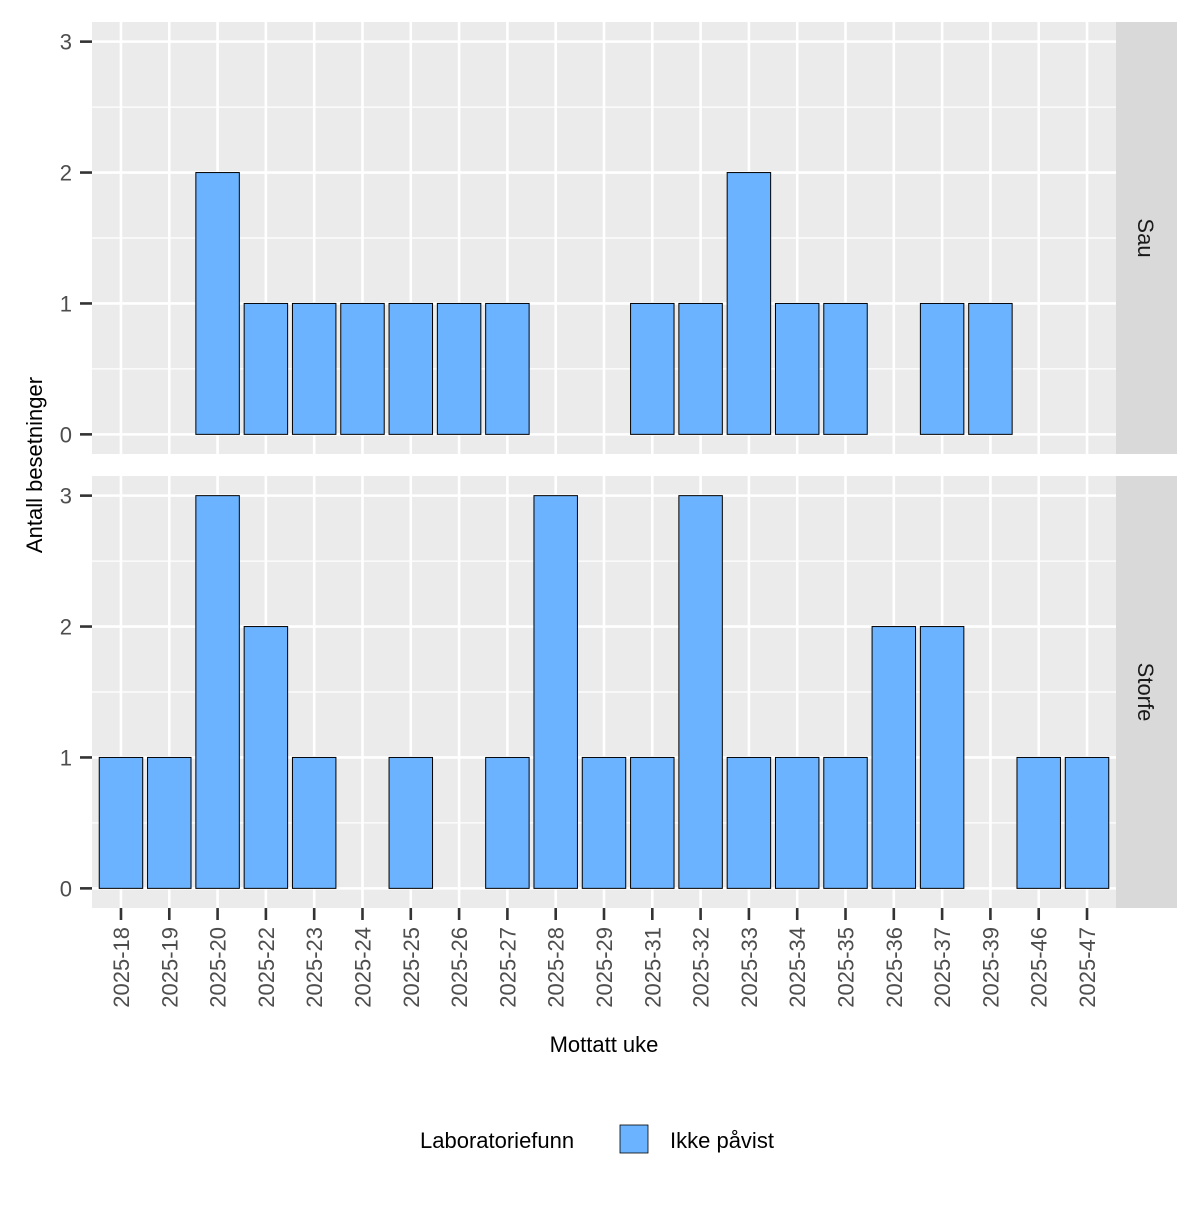  I want to click on facet-strip-label: Storfe, so click(1145, 692).